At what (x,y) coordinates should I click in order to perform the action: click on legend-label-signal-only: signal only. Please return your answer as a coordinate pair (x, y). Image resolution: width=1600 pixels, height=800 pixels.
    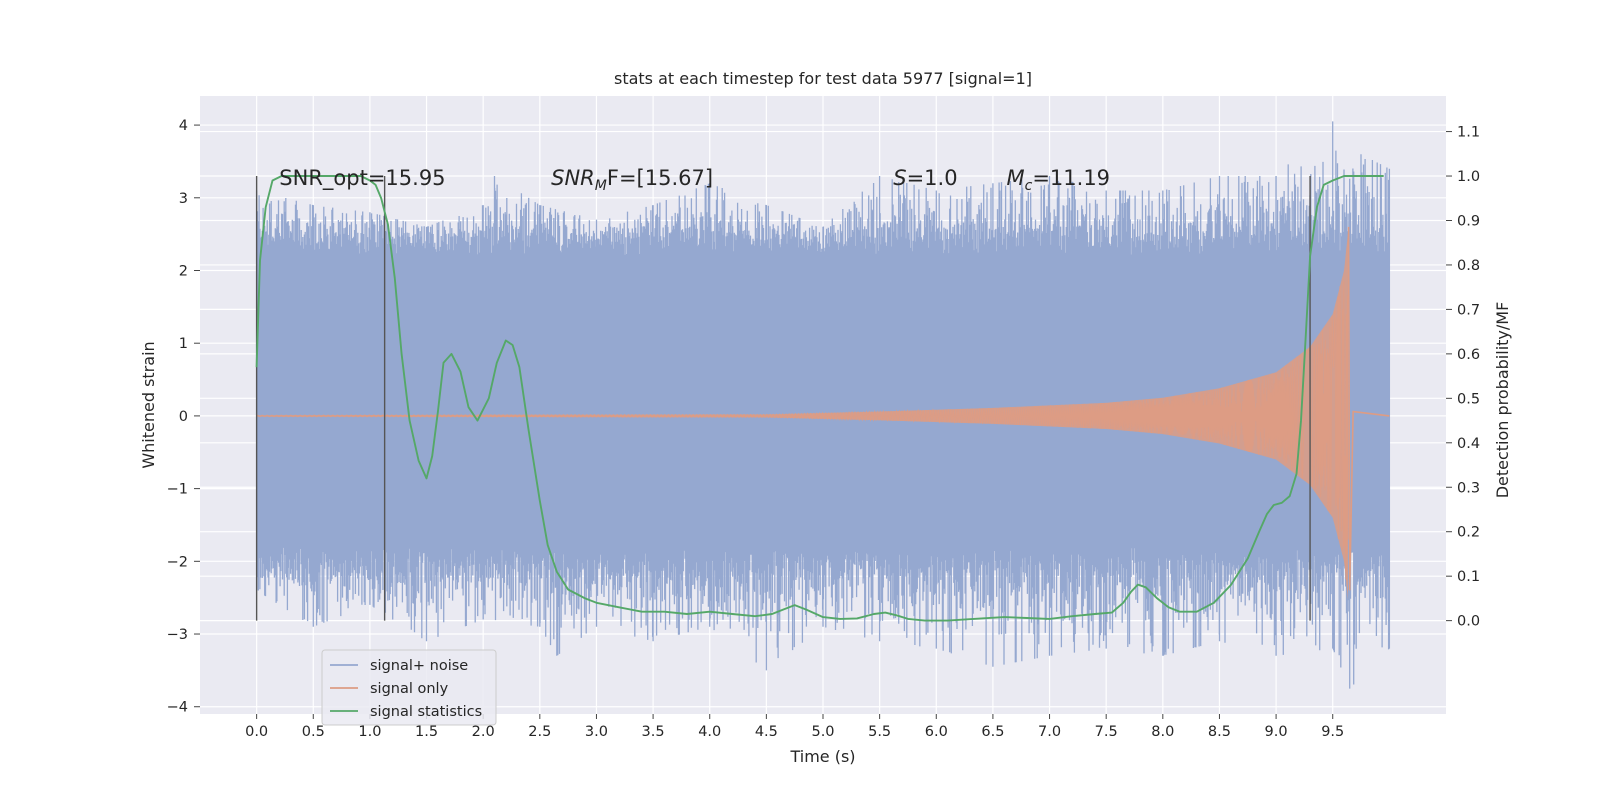
    Looking at the image, I should click on (409, 689).